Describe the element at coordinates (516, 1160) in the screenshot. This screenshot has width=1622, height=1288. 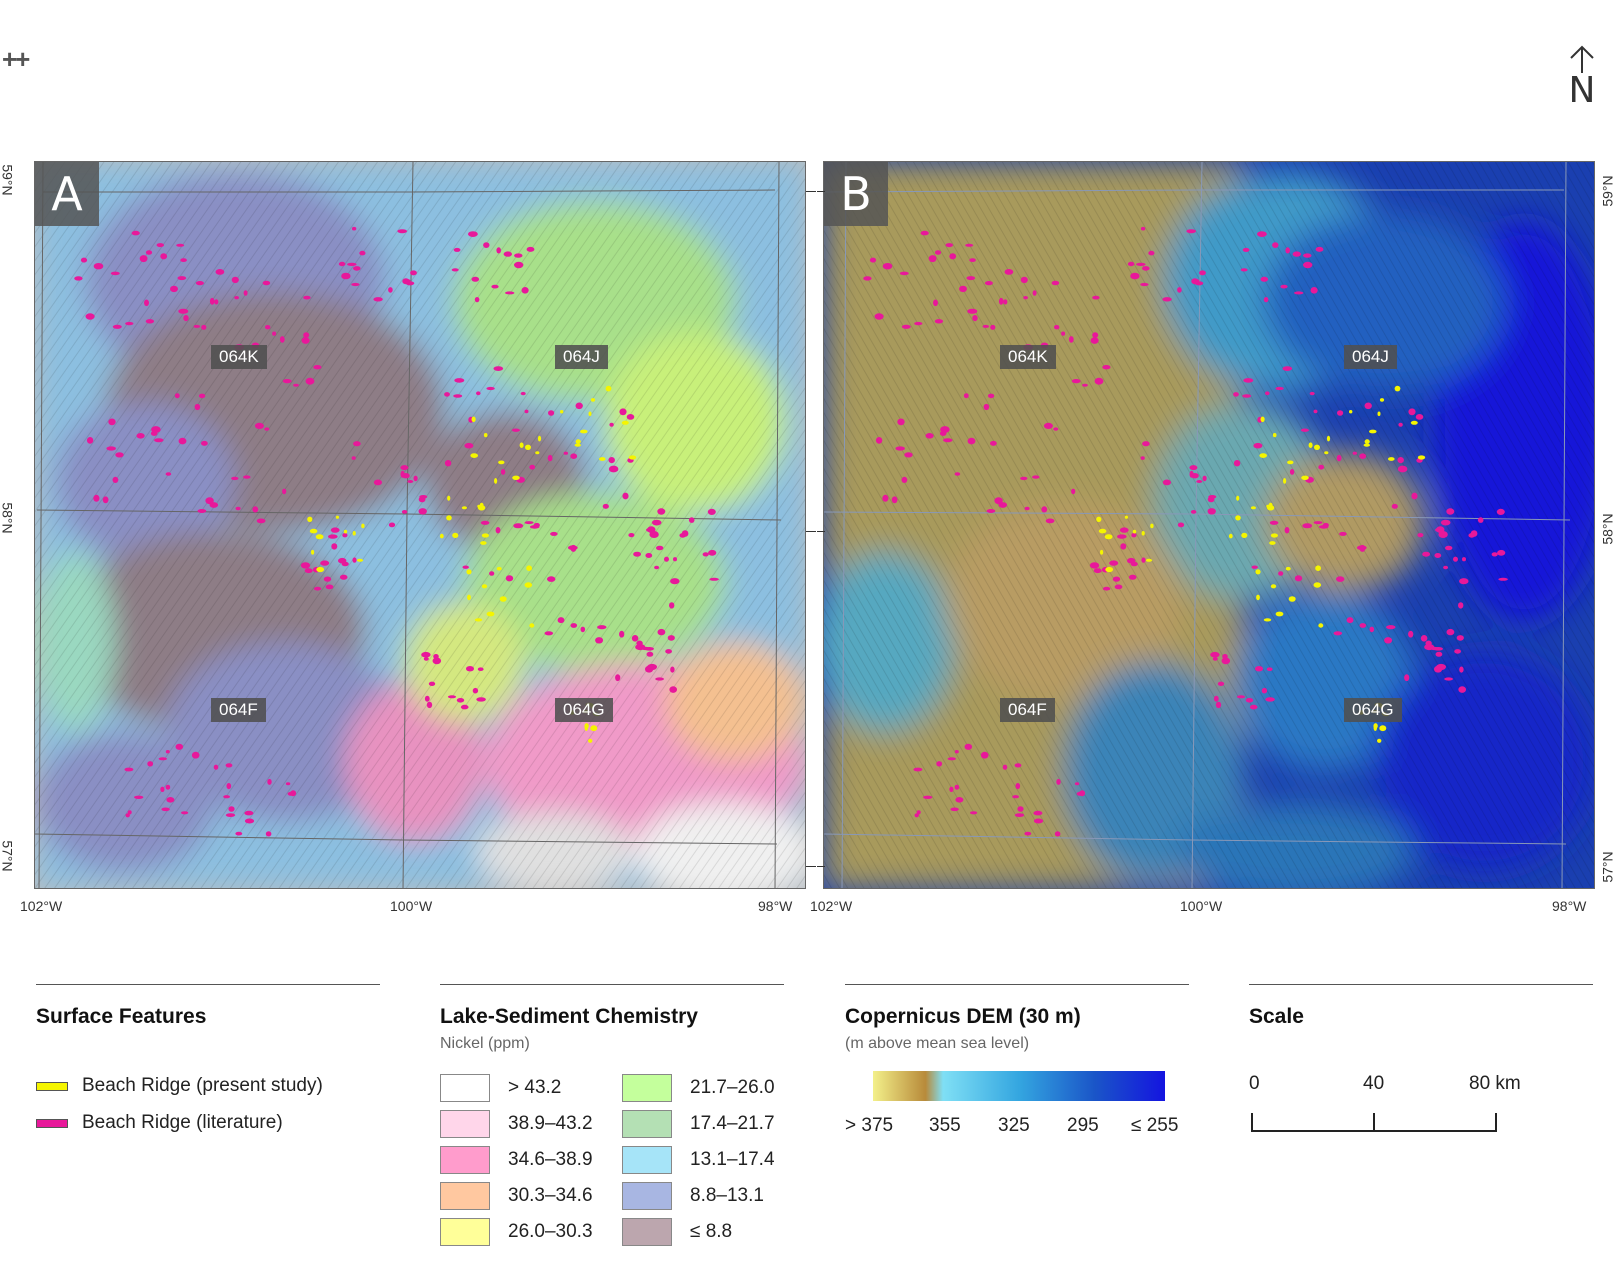
I see `legend-class-item: 34.6–38.9` at that location.